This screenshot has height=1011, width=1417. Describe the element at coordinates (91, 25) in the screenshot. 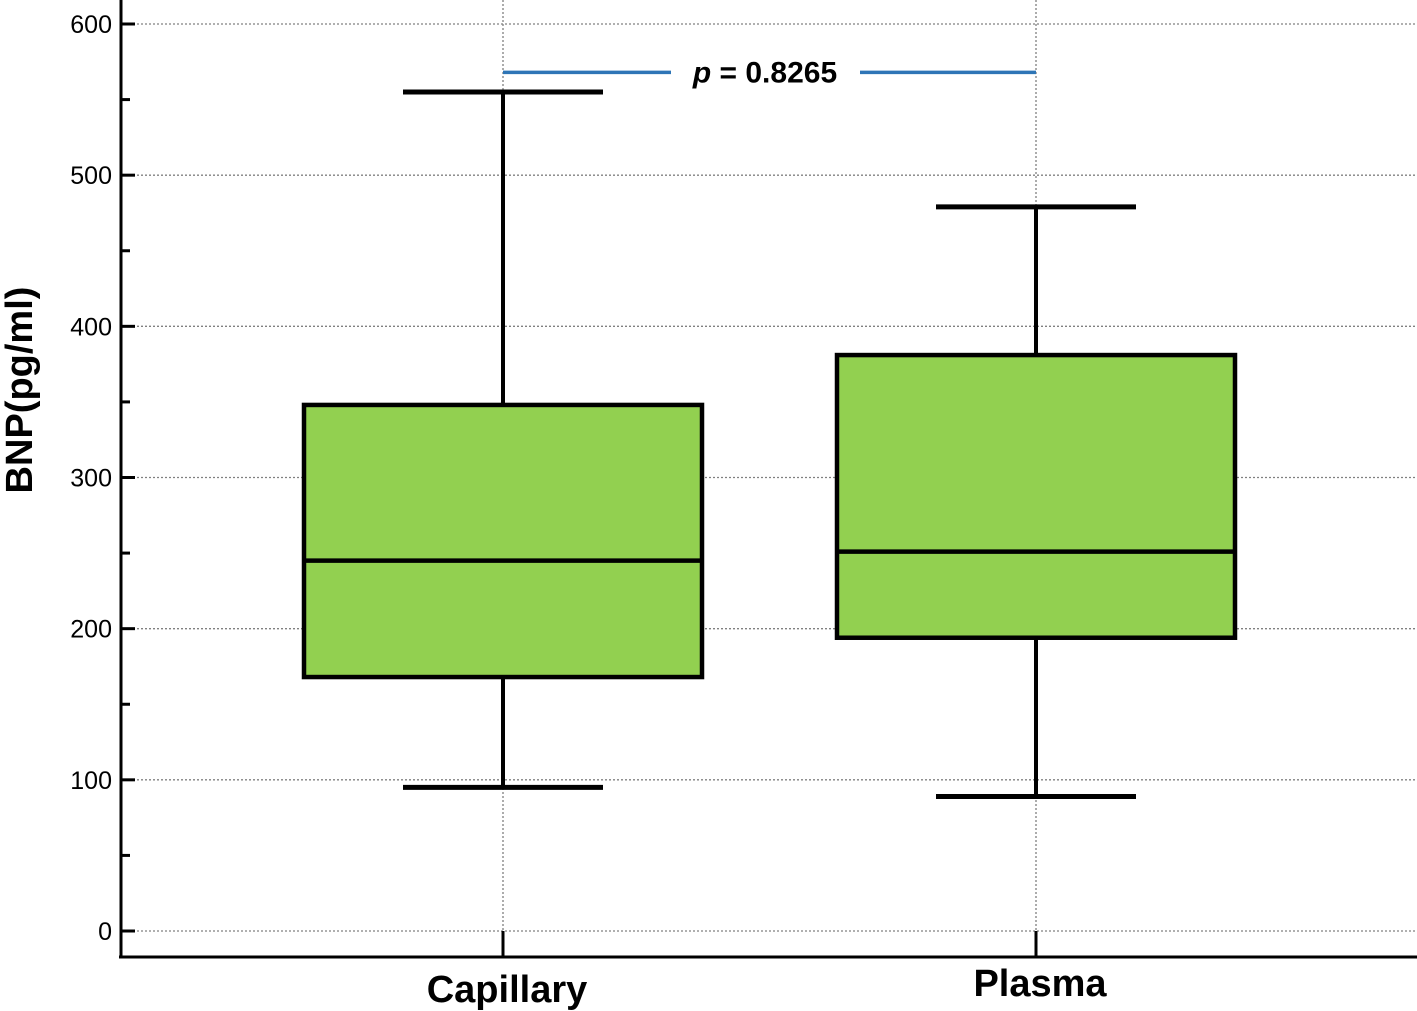

I see `y-tick-label: 600` at that location.